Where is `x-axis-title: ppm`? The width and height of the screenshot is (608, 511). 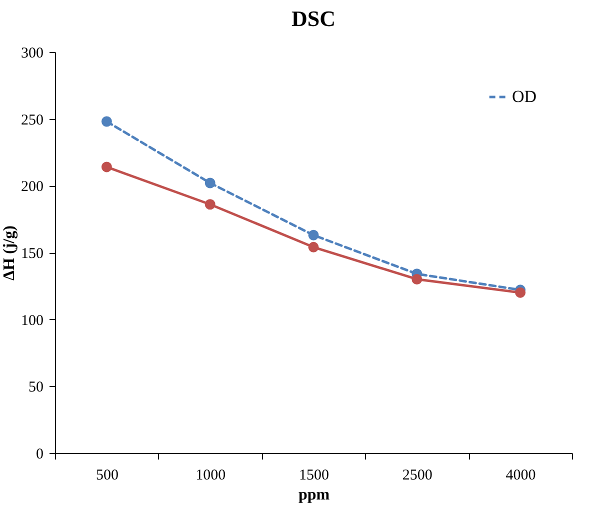
x-axis-title: ppm is located at coordinates (314, 495).